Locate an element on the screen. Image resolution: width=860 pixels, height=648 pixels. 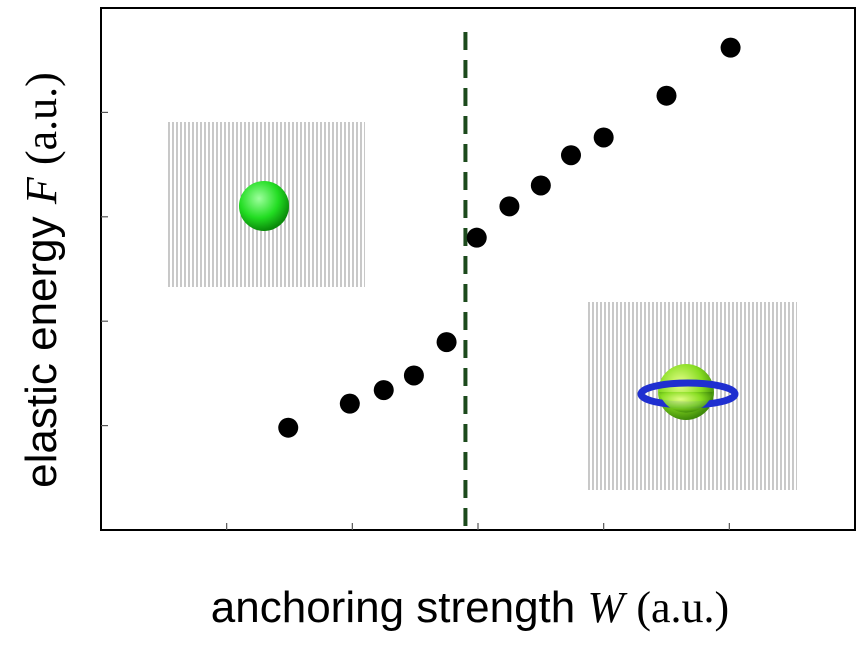
inset-left is located at coordinates (266, 204).